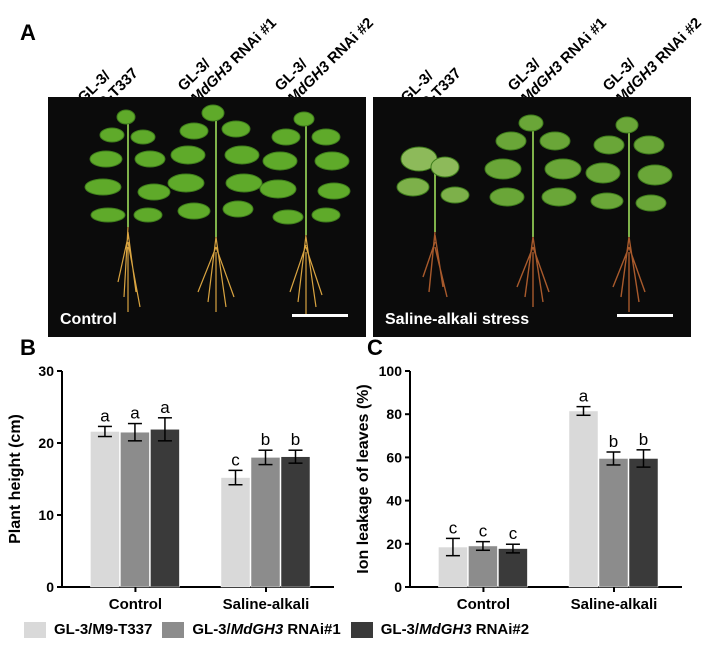 This screenshot has width=709, height=645. What do you see at coordinates (50, 587) in the screenshot?
I see `b-y-tick-label: 0` at bounding box center [50, 587].